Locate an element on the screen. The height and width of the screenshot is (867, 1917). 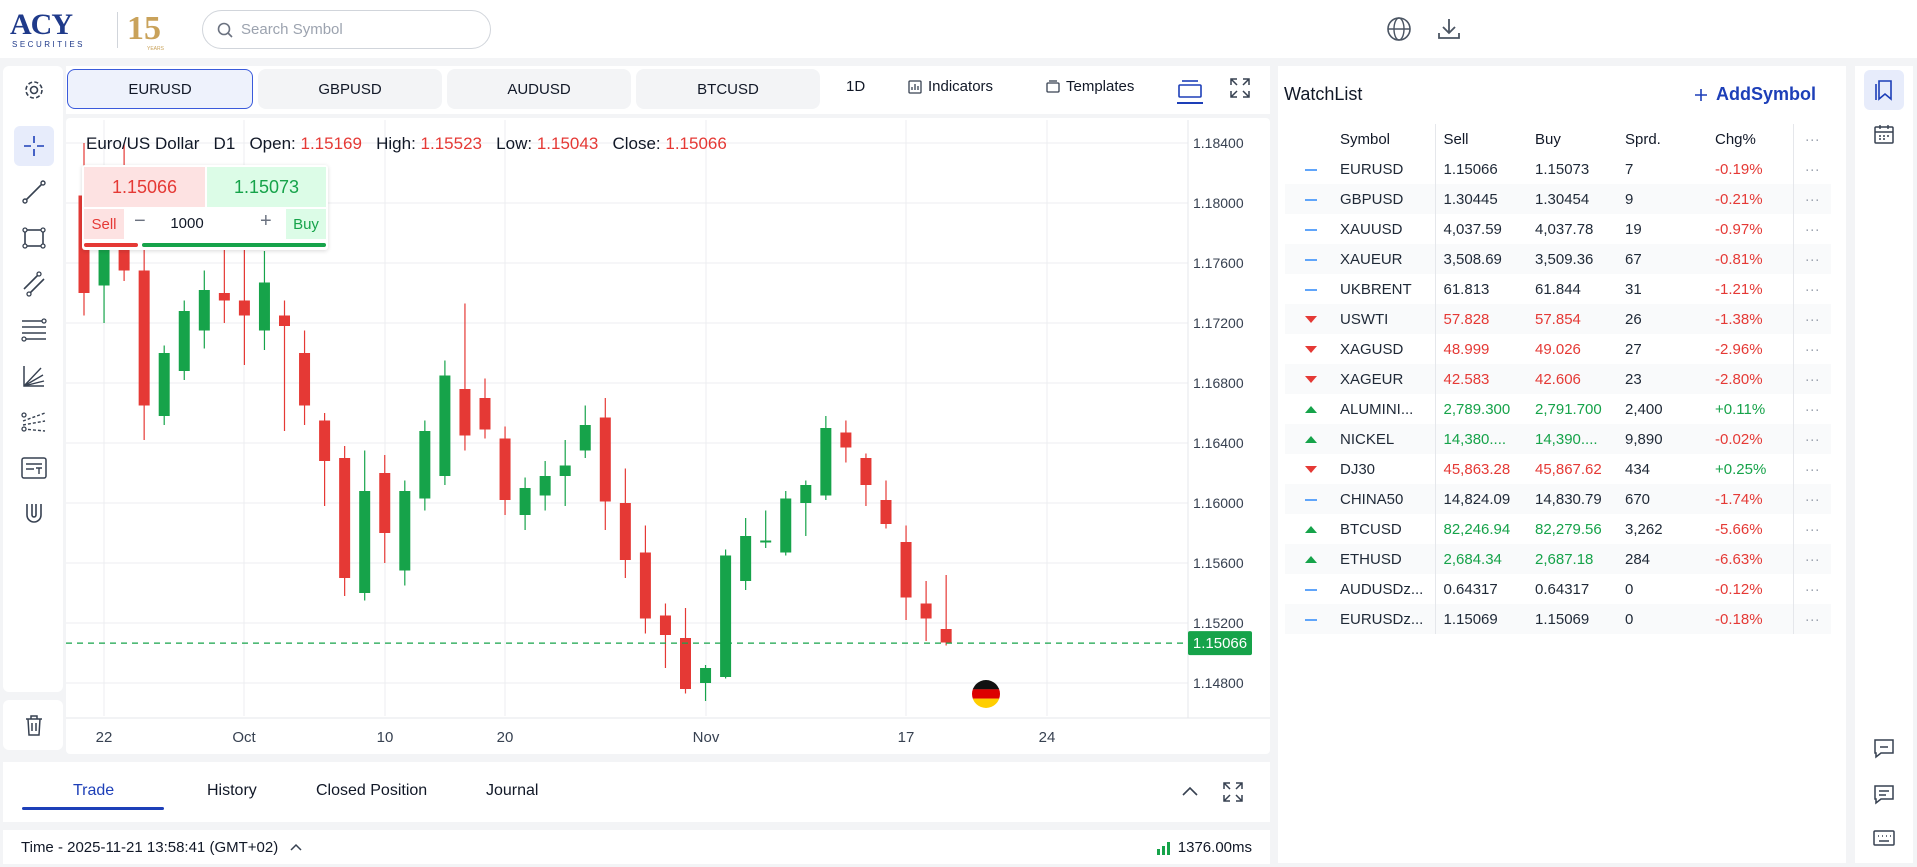
chevron-up-small-icon is located at coordinates (296, 847).